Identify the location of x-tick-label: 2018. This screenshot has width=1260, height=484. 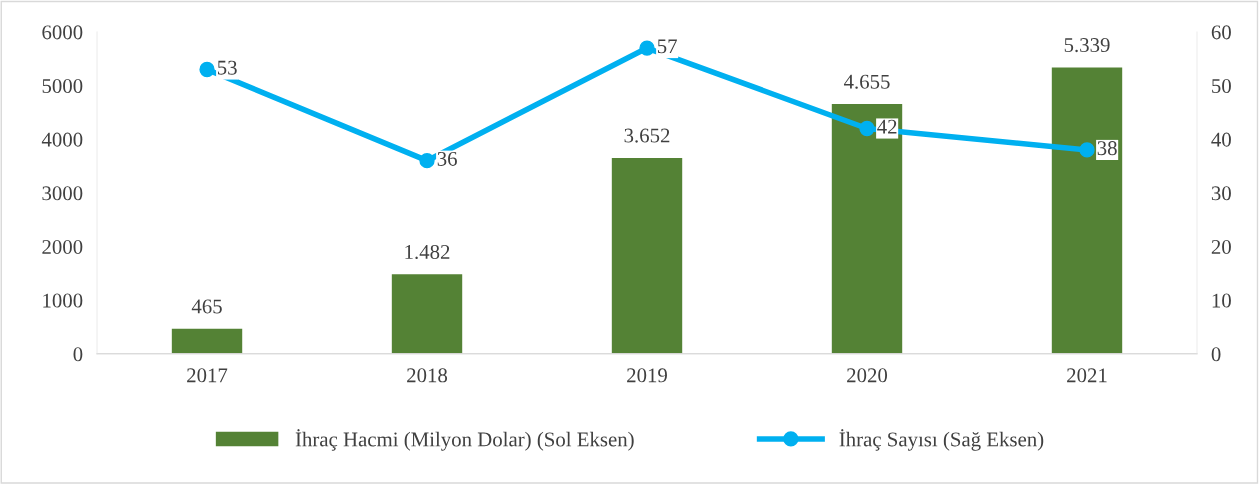
(427, 375).